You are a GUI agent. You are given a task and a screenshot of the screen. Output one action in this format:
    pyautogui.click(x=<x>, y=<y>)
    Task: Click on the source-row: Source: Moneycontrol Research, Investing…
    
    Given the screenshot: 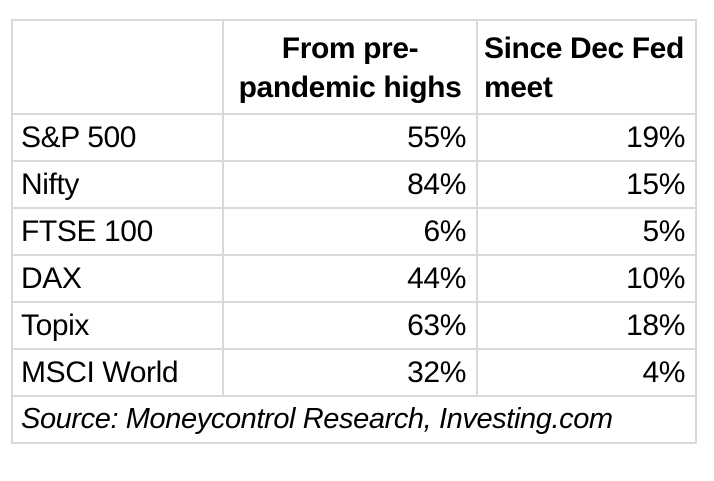 What is the action you would take?
    pyautogui.click(x=354, y=419)
    